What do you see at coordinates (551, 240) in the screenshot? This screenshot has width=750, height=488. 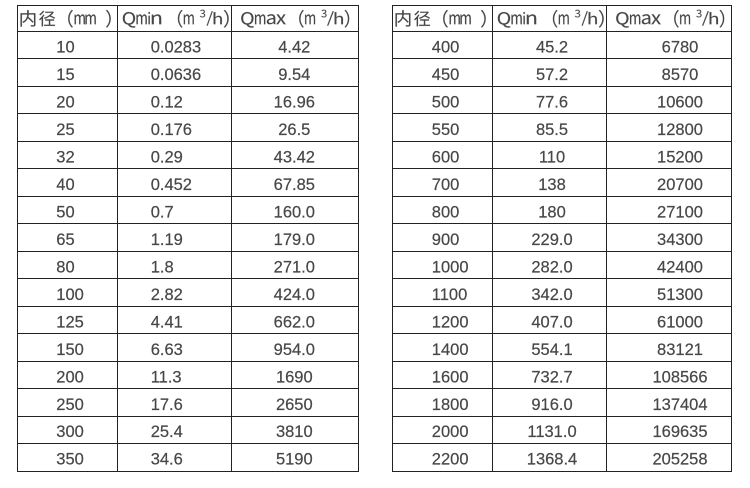 I see `svg-text: 229.0` at bounding box center [551, 240].